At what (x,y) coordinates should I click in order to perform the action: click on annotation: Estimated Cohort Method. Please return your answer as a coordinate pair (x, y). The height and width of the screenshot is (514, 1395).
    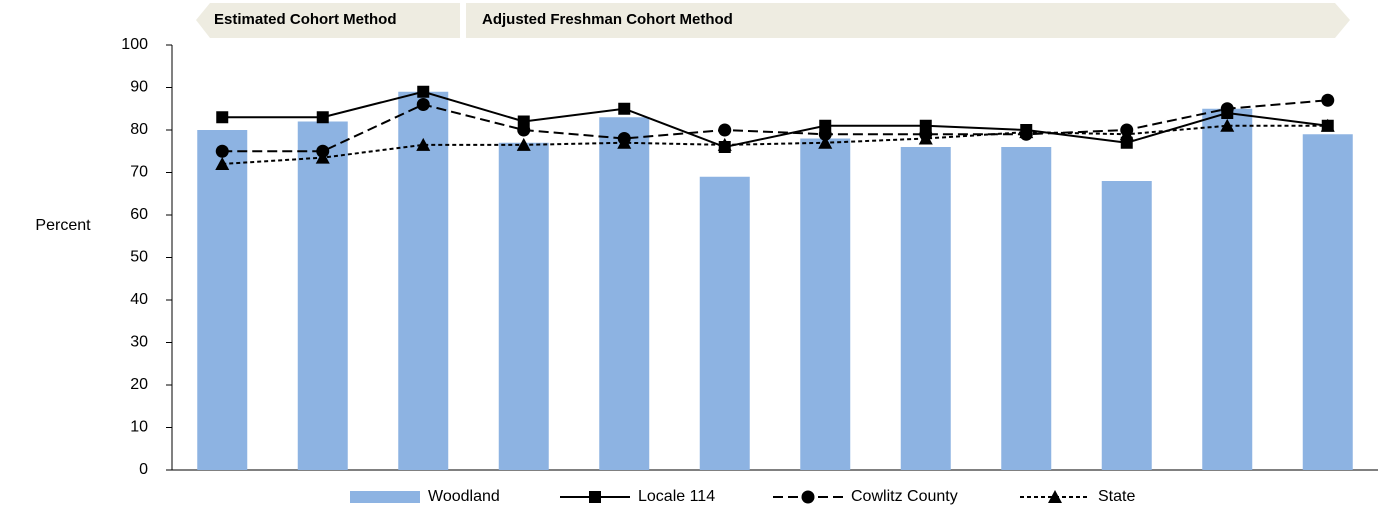
    Looking at the image, I should click on (305, 19).